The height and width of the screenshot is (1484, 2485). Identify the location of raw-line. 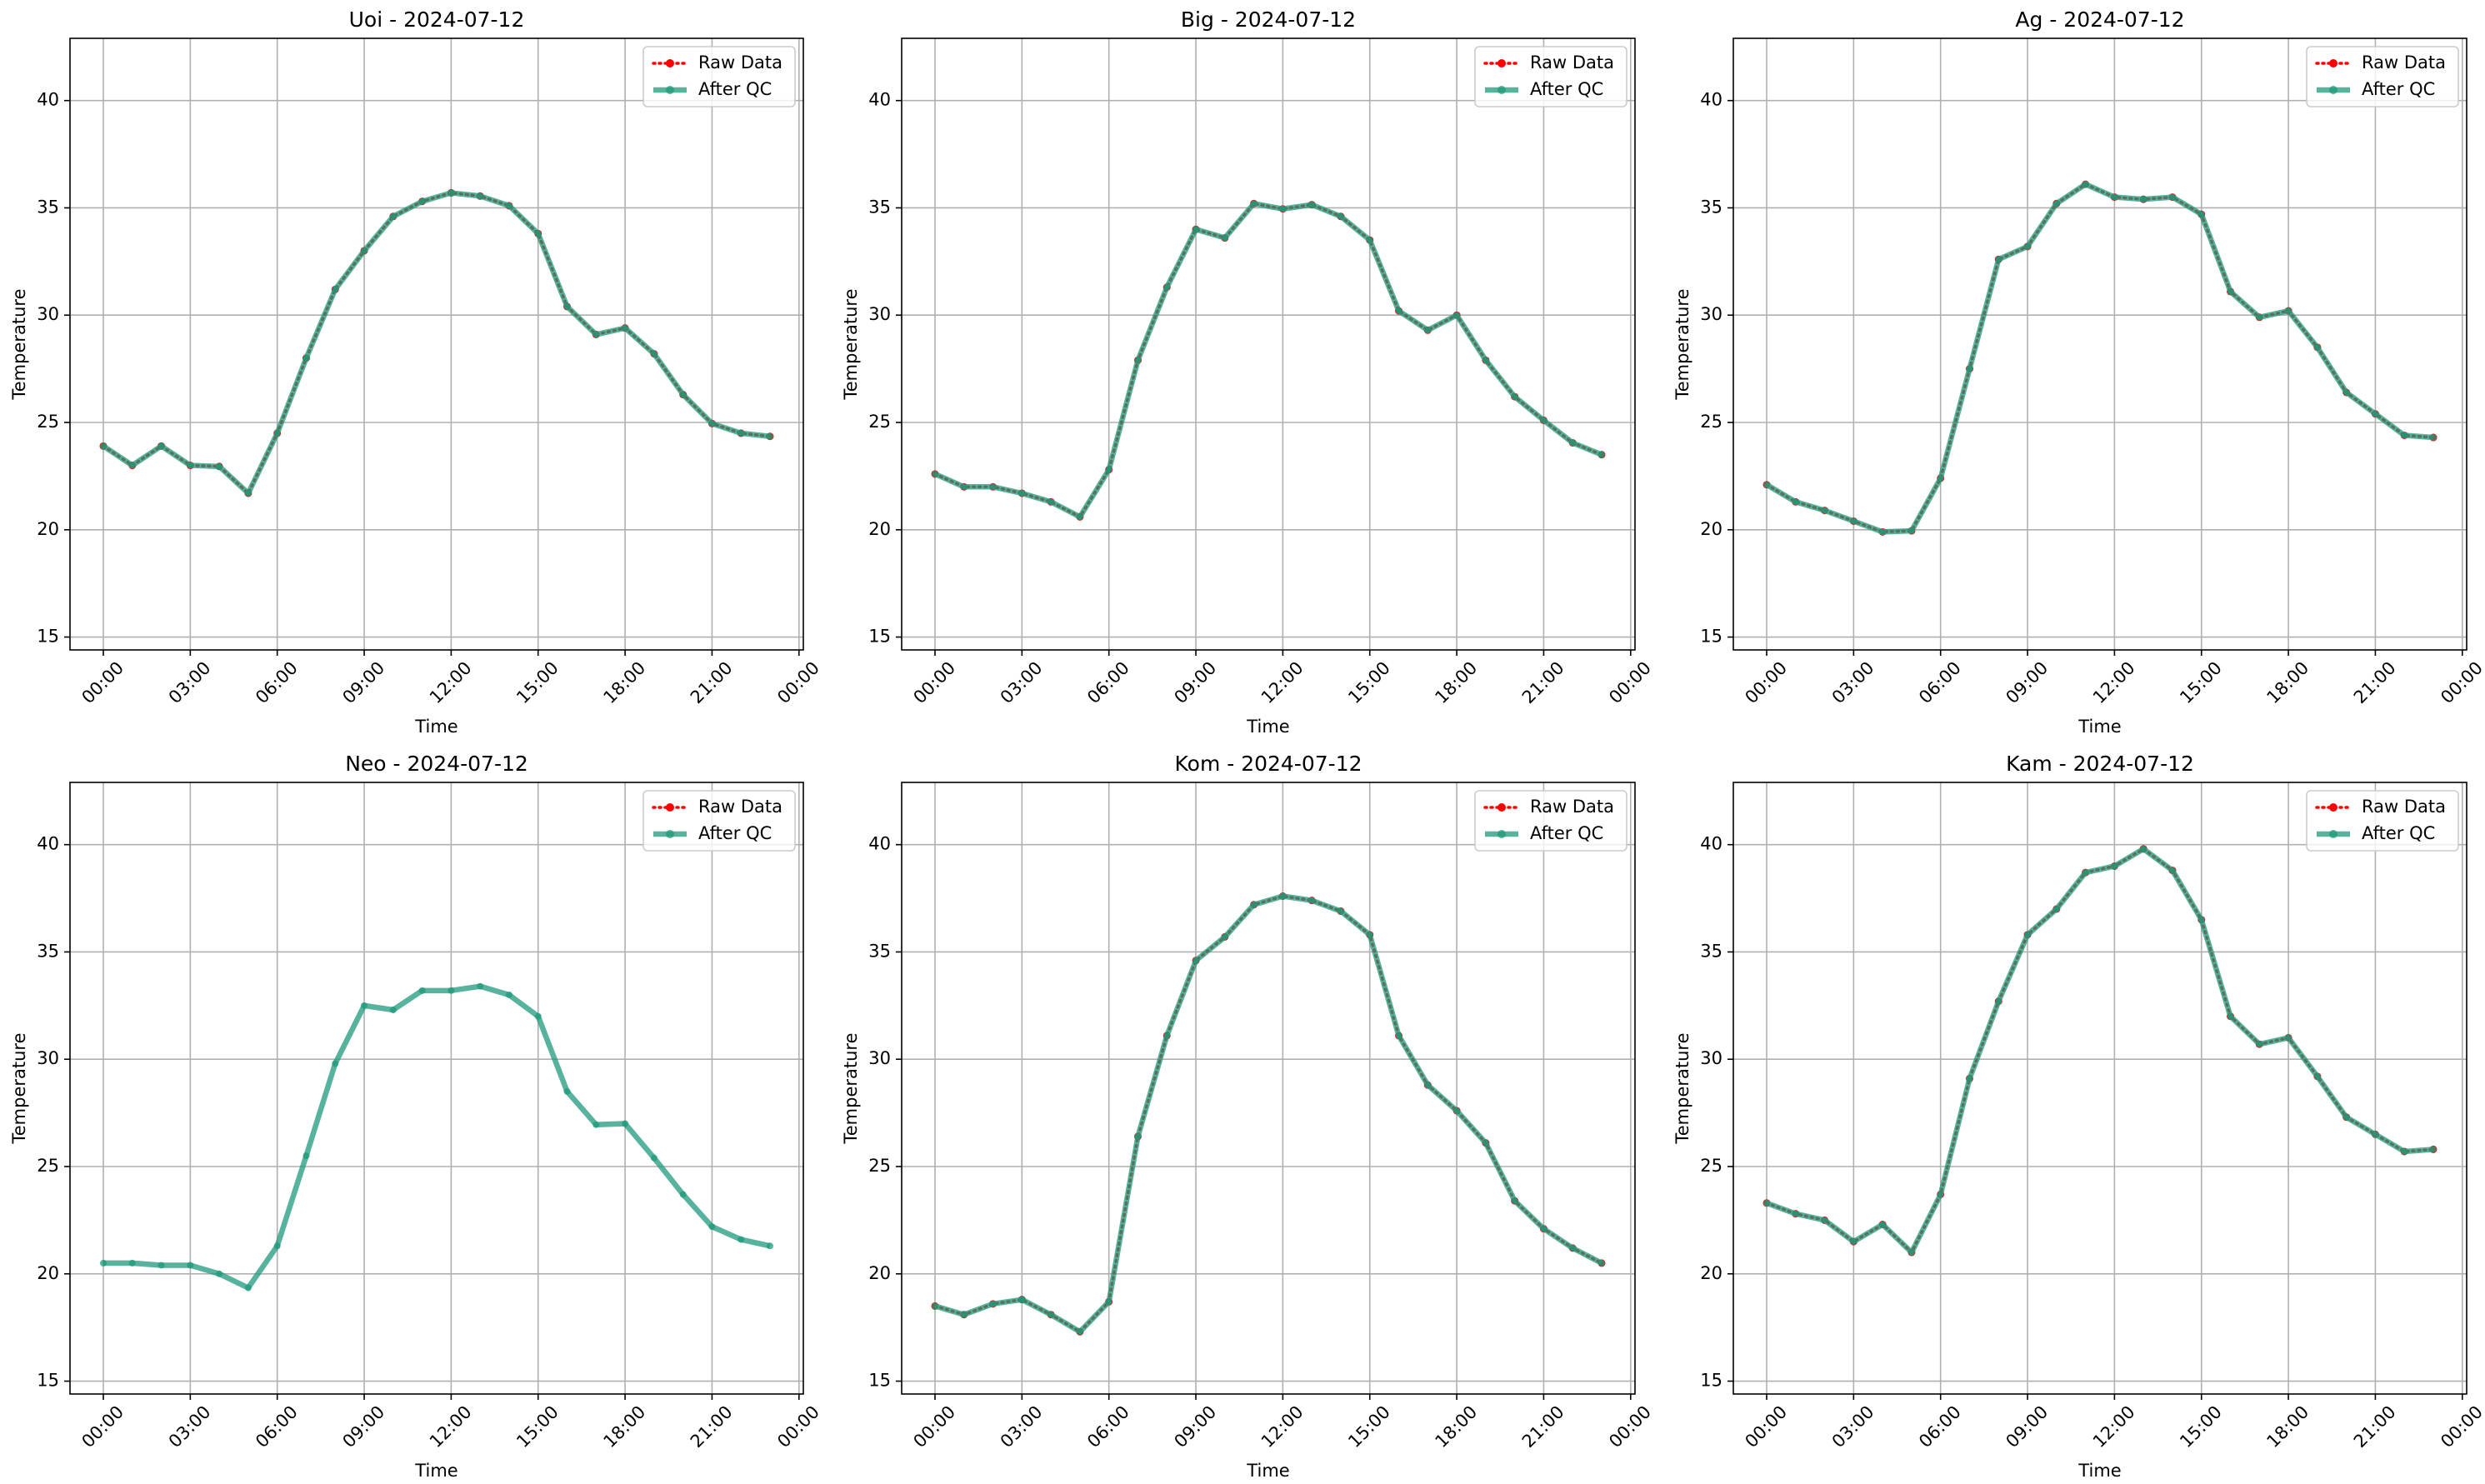
(2100, 358).